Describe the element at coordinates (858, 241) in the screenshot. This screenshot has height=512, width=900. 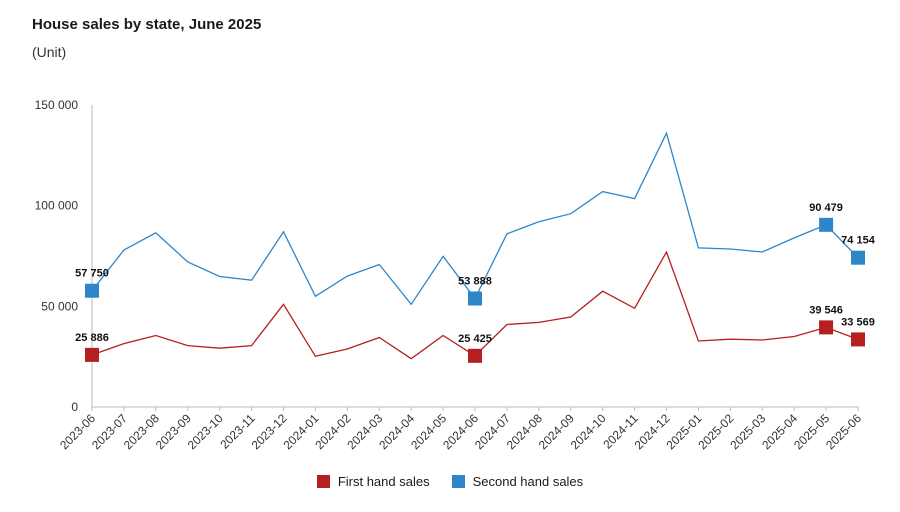
I see `data-label-second-hand: 74 154` at that location.